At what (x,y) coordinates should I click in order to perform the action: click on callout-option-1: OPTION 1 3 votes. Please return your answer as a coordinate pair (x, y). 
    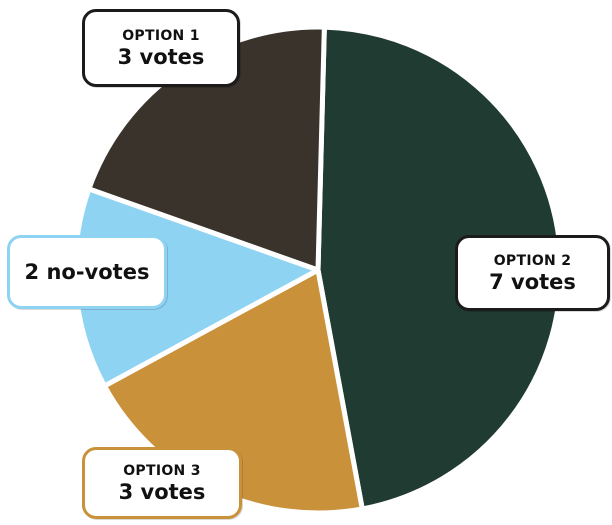
    Looking at the image, I should click on (161, 48).